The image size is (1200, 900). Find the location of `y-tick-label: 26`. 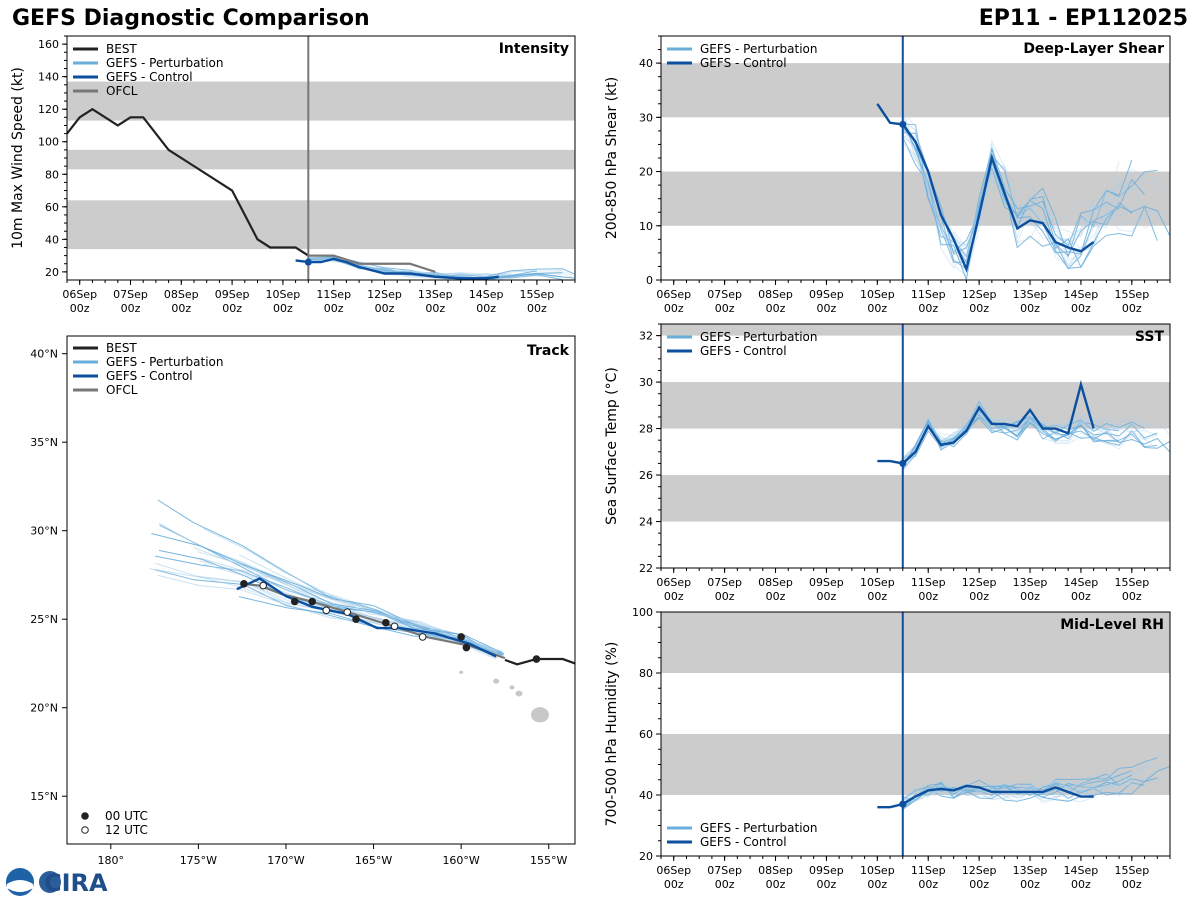

y-tick-label: 26 is located at coordinates (646, 475).